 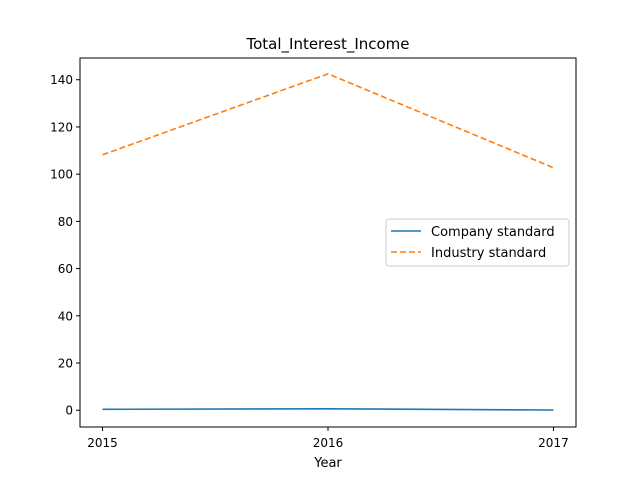 What do you see at coordinates (493, 232) in the screenshot?
I see `legend-label: Company standard` at bounding box center [493, 232].